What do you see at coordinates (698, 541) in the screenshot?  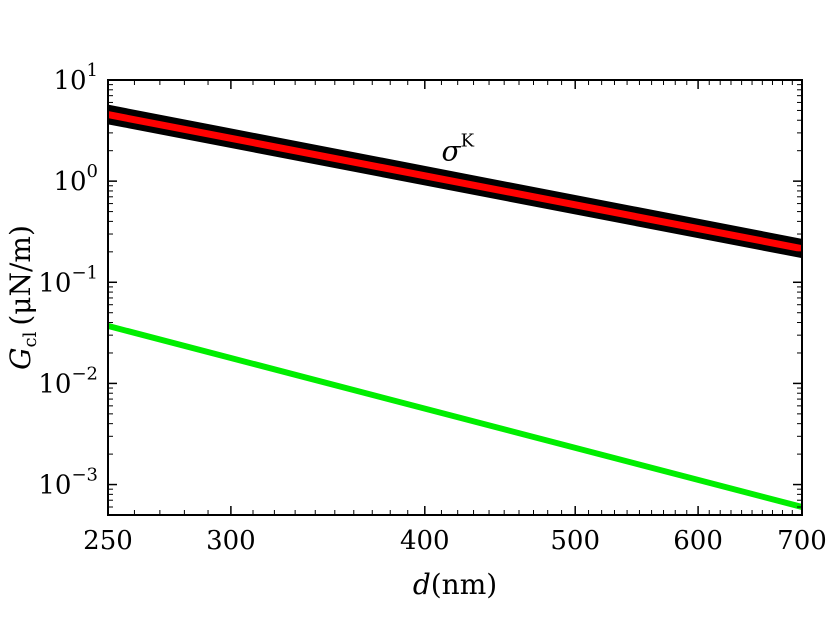 I see `x-tick-label: 600` at bounding box center [698, 541].